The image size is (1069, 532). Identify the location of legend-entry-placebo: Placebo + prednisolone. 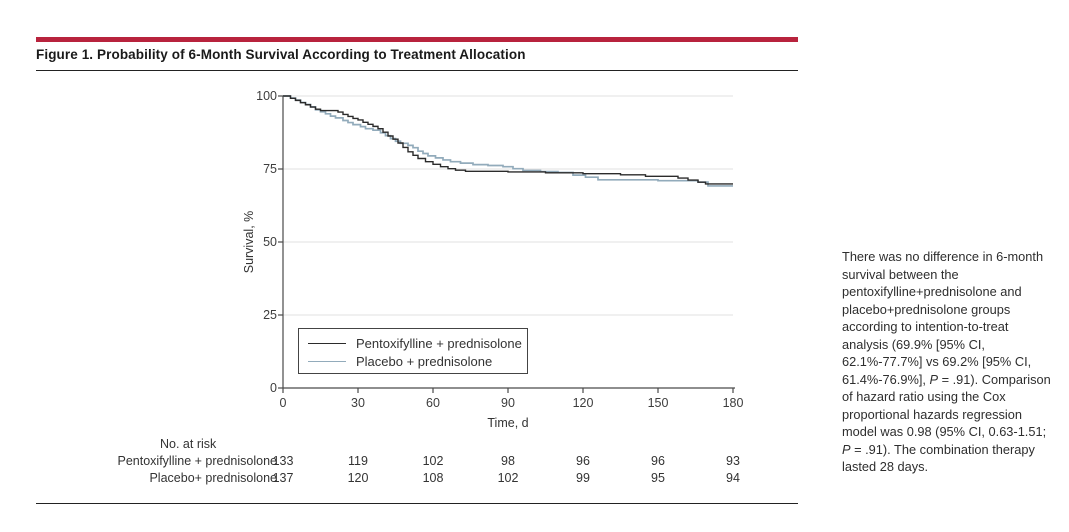
(417, 361).